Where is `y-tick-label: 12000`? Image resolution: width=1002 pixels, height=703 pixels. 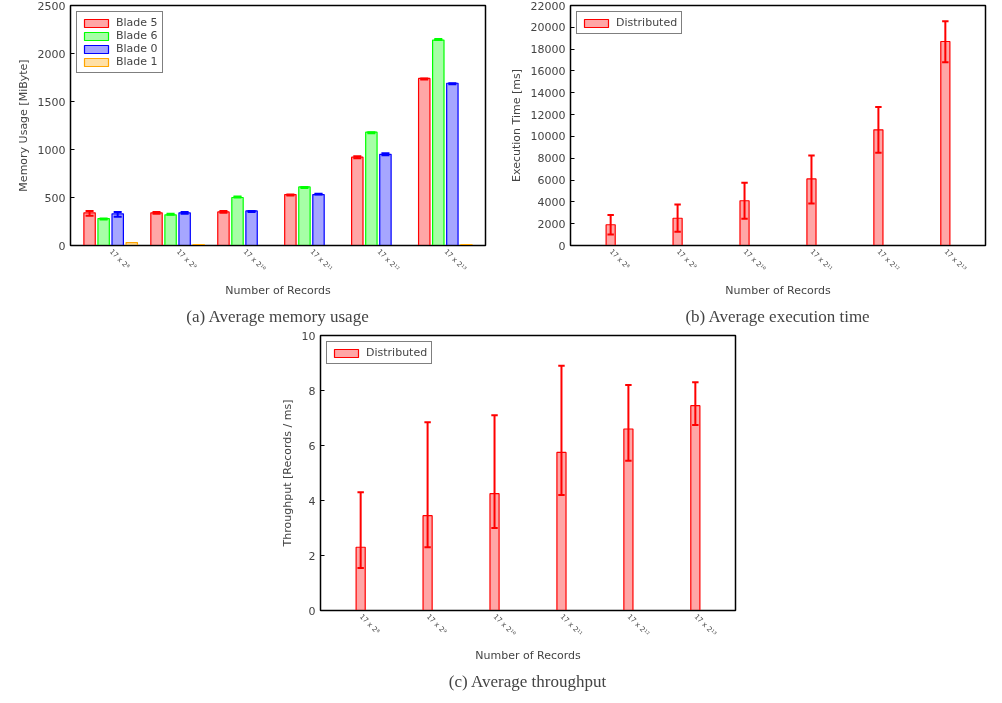 y-tick-label: 12000 is located at coordinates (548, 115).